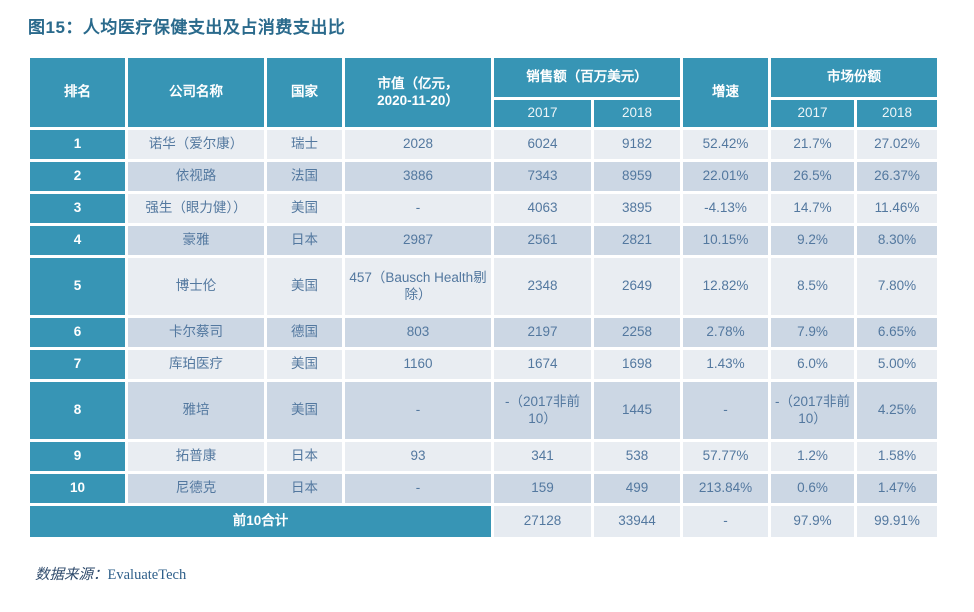  What do you see at coordinates (637, 144) in the screenshot?
I see `sales-2018-cell: 9182` at bounding box center [637, 144].